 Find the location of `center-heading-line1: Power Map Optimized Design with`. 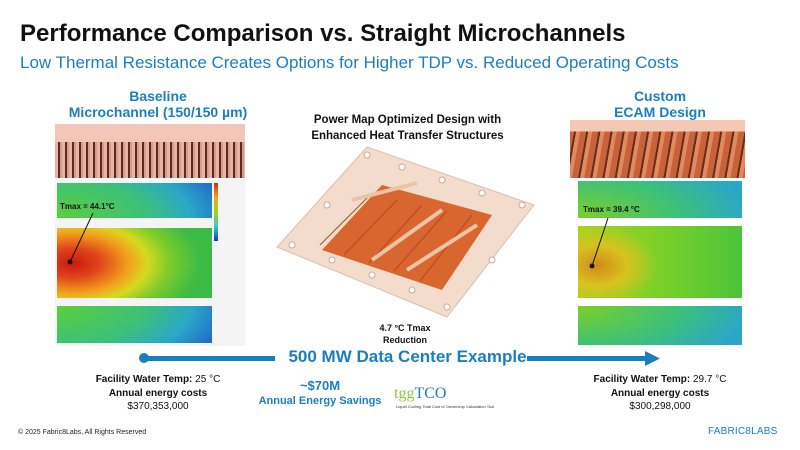

center-heading-line1: Power Map Optimized Design with is located at coordinates (407, 120).